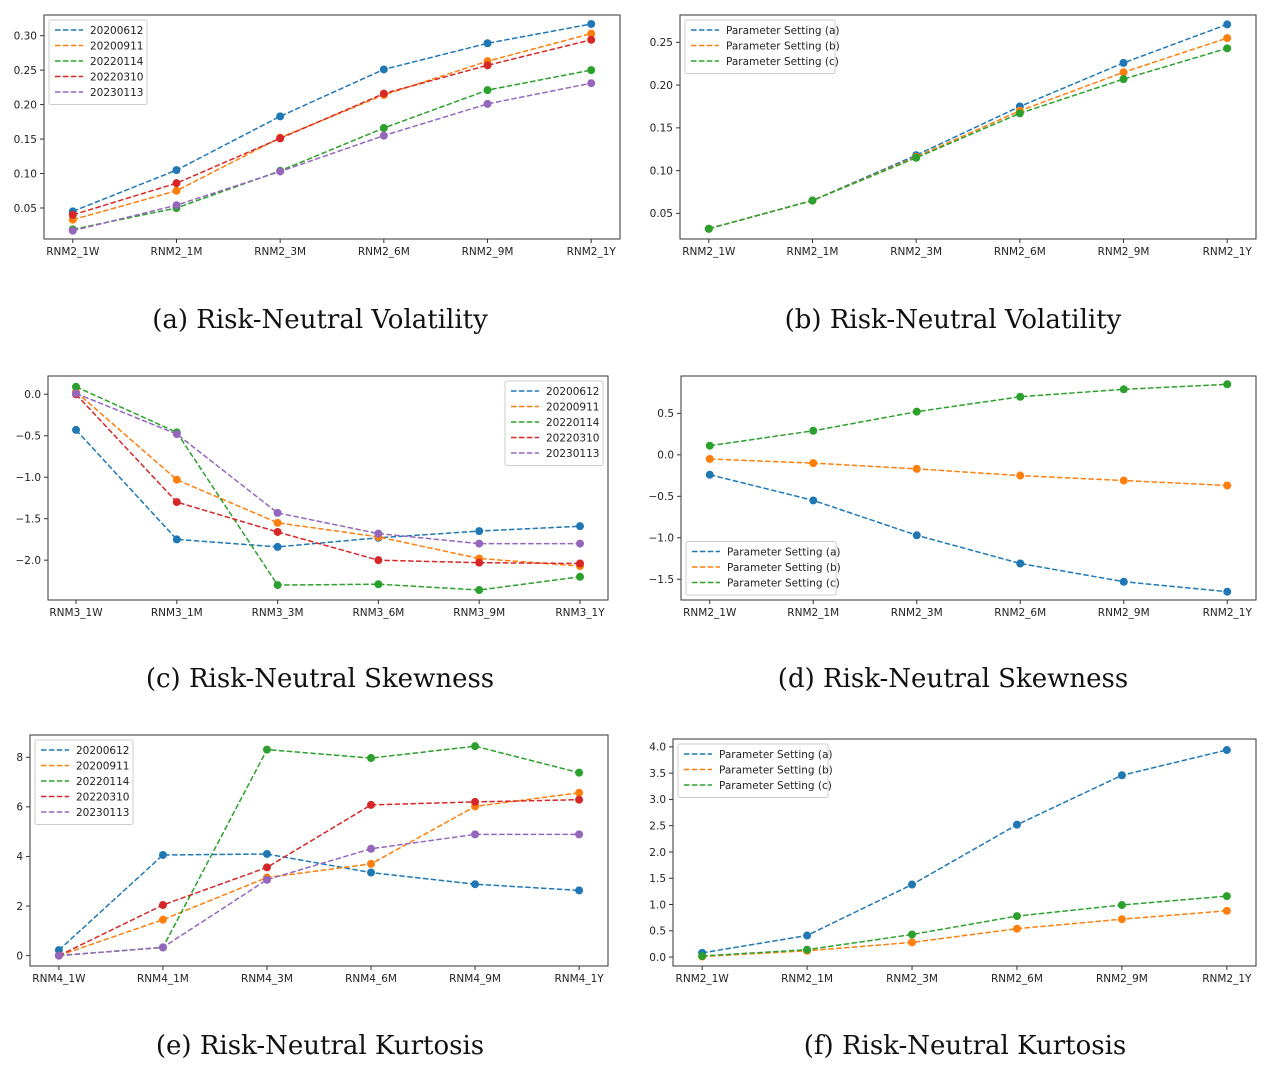  Describe the element at coordinates (592, 252) in the screenshot. I see `x-tick-label: RNM2_1Y` at that location.